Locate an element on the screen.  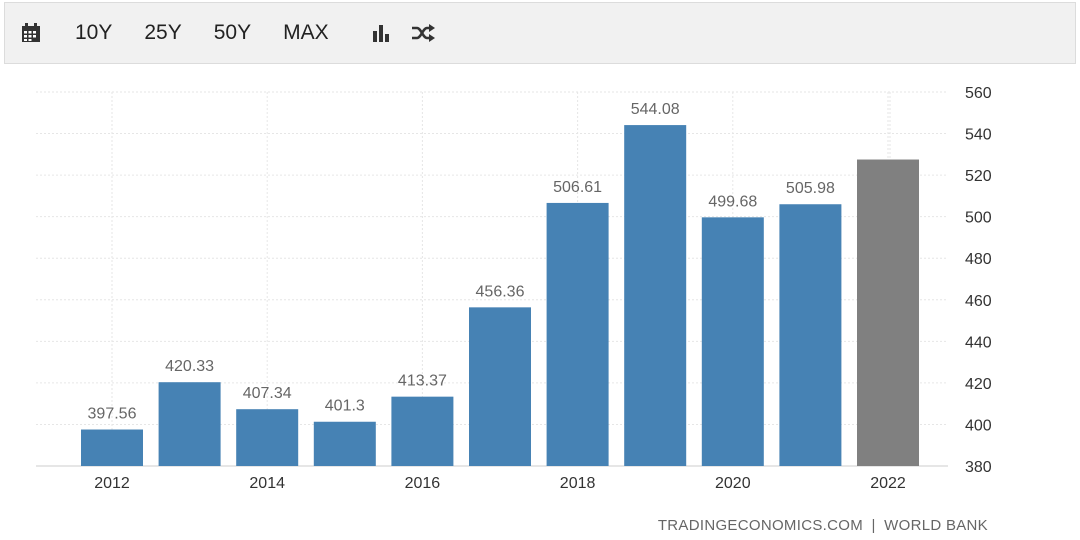
bar-2015 is located at coordinates (344, 443).